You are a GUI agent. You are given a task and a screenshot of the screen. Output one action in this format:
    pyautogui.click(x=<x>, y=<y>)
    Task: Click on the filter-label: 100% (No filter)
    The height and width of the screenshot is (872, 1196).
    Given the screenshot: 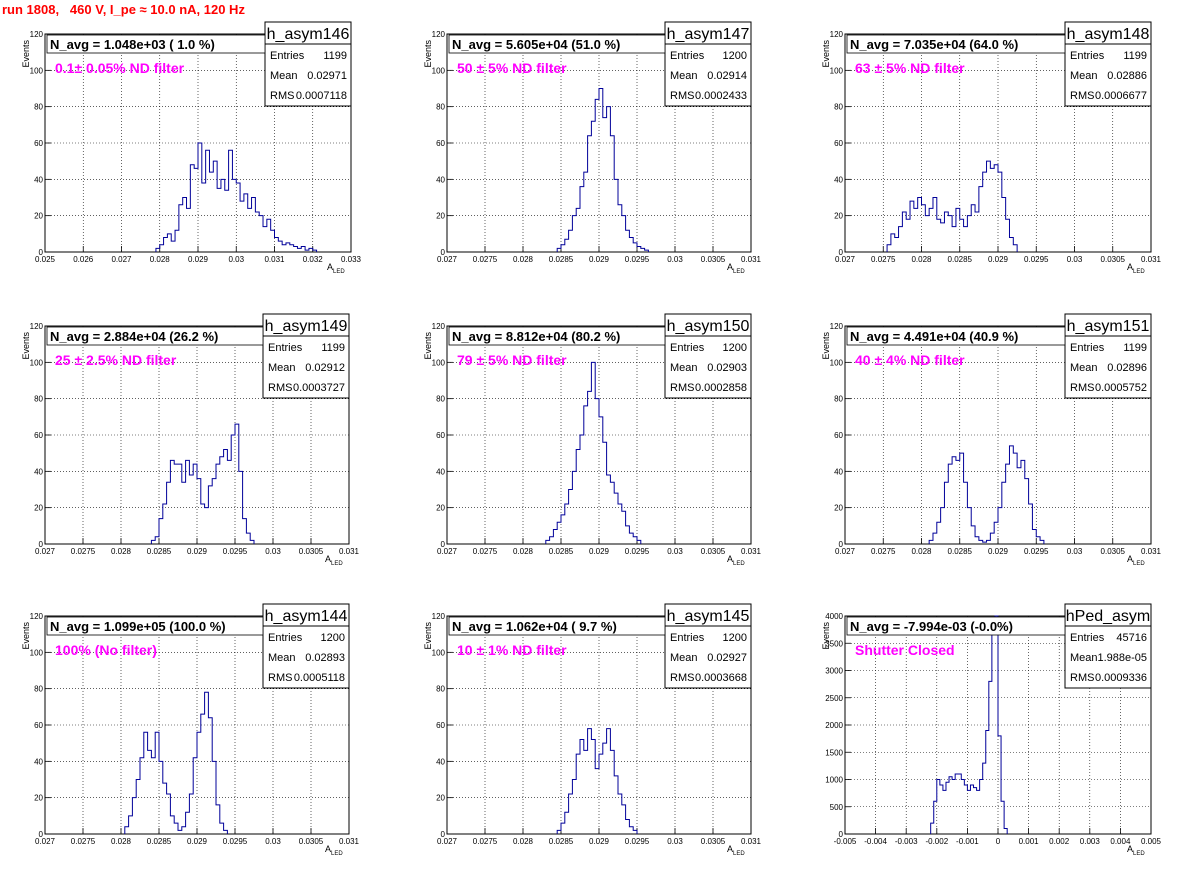 What is the action you would take?
    pyautogui.click(x=106, y=650)
    